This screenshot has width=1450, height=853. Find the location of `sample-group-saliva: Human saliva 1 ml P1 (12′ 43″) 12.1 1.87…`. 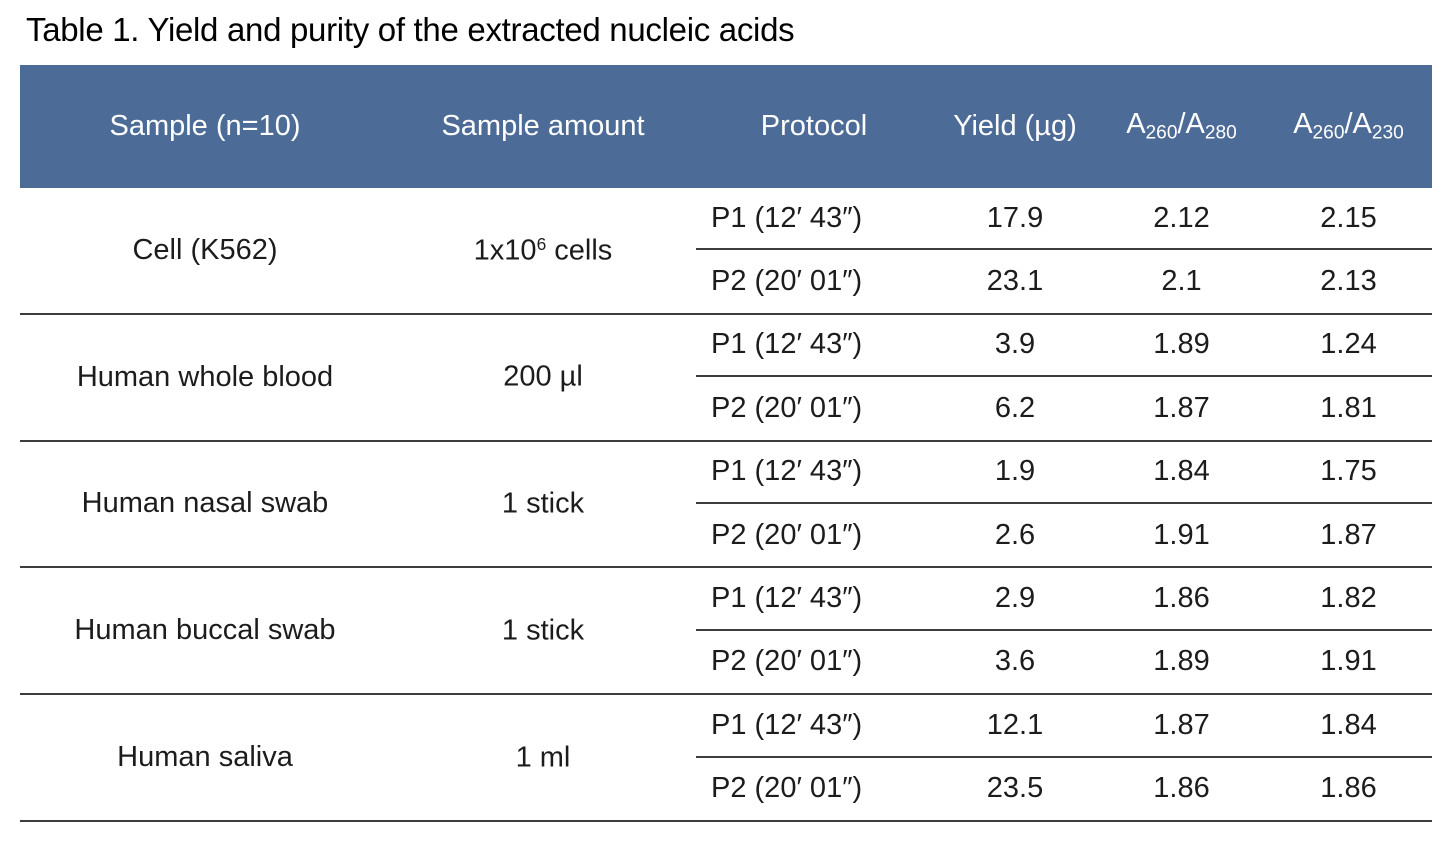

sample-group-saliva: Human saliva 1 ml P1 (12′ 43″) 12.1 1.87… is located at coordinates (726, 758).